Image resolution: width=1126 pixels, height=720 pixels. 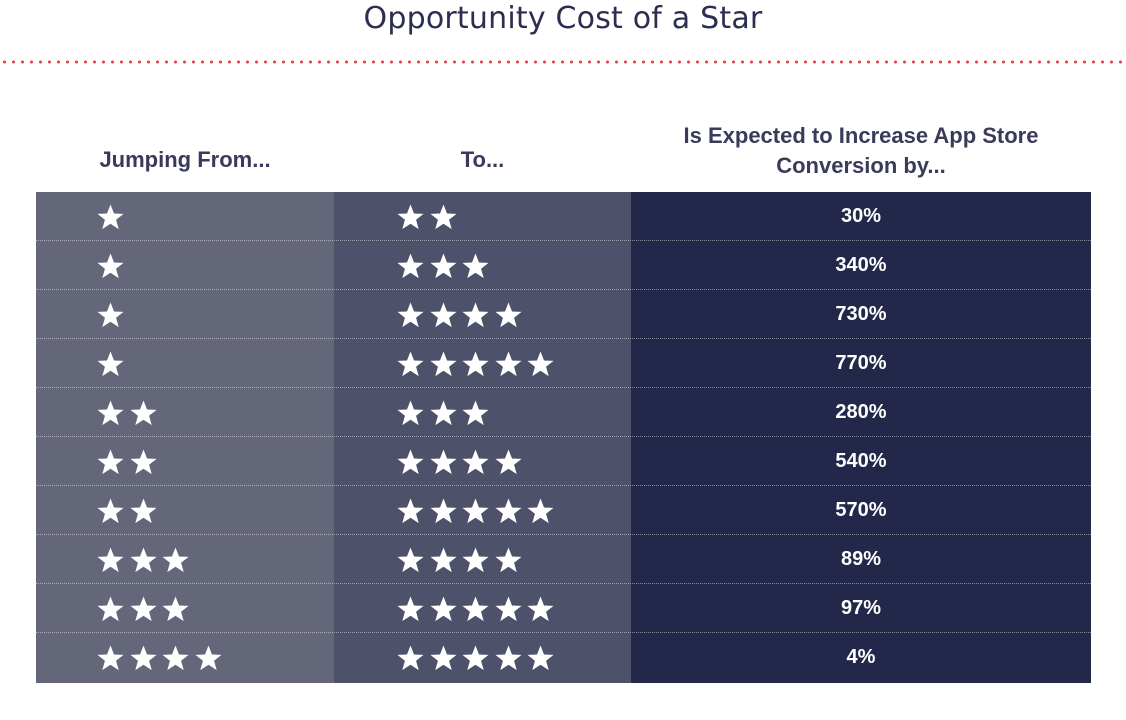 I want to click on conversion-value: 30%, so click(x=861, y=216).